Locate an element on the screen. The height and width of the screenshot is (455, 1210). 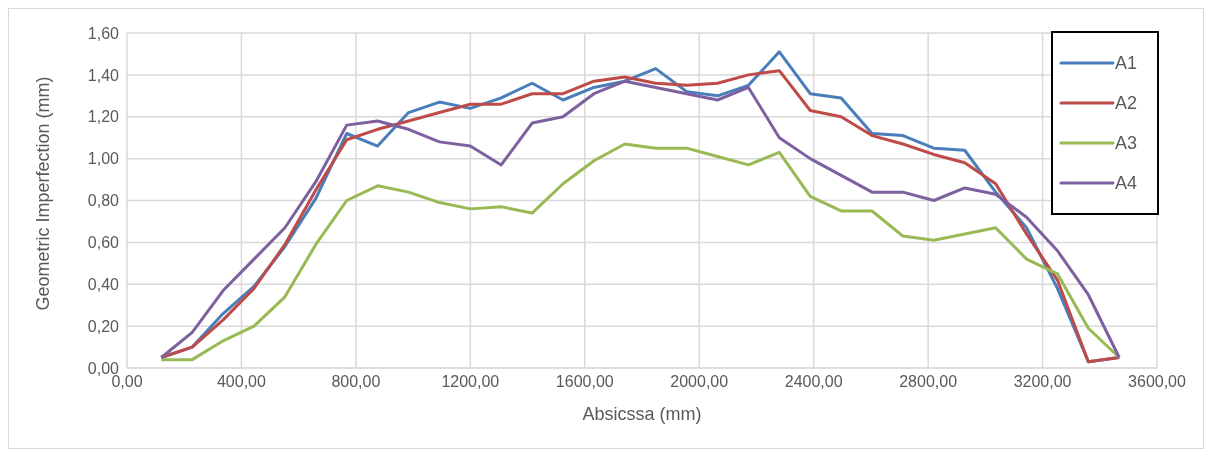
x-tick-label: 2000,00 is located at coordinates (699, 382).